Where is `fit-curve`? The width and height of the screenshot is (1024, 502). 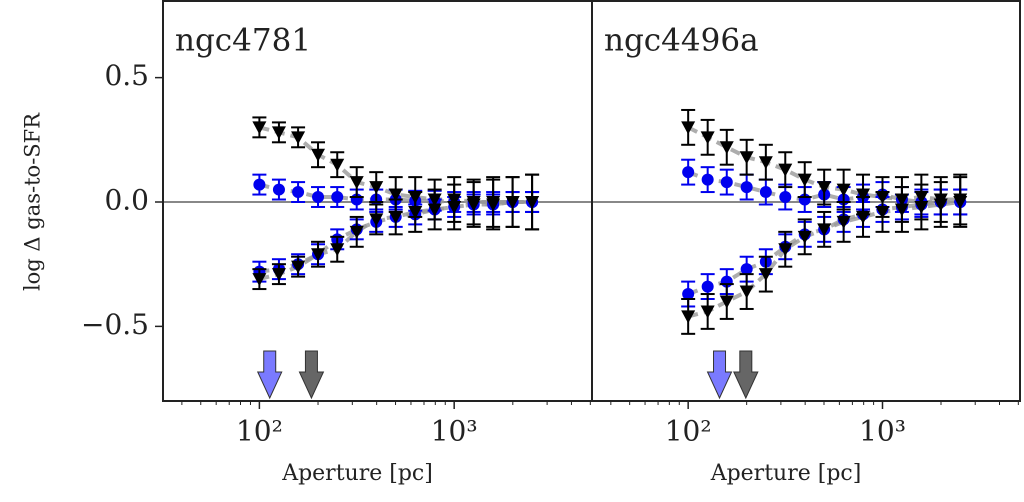 fit-curve is located at coordinates (395, 164).